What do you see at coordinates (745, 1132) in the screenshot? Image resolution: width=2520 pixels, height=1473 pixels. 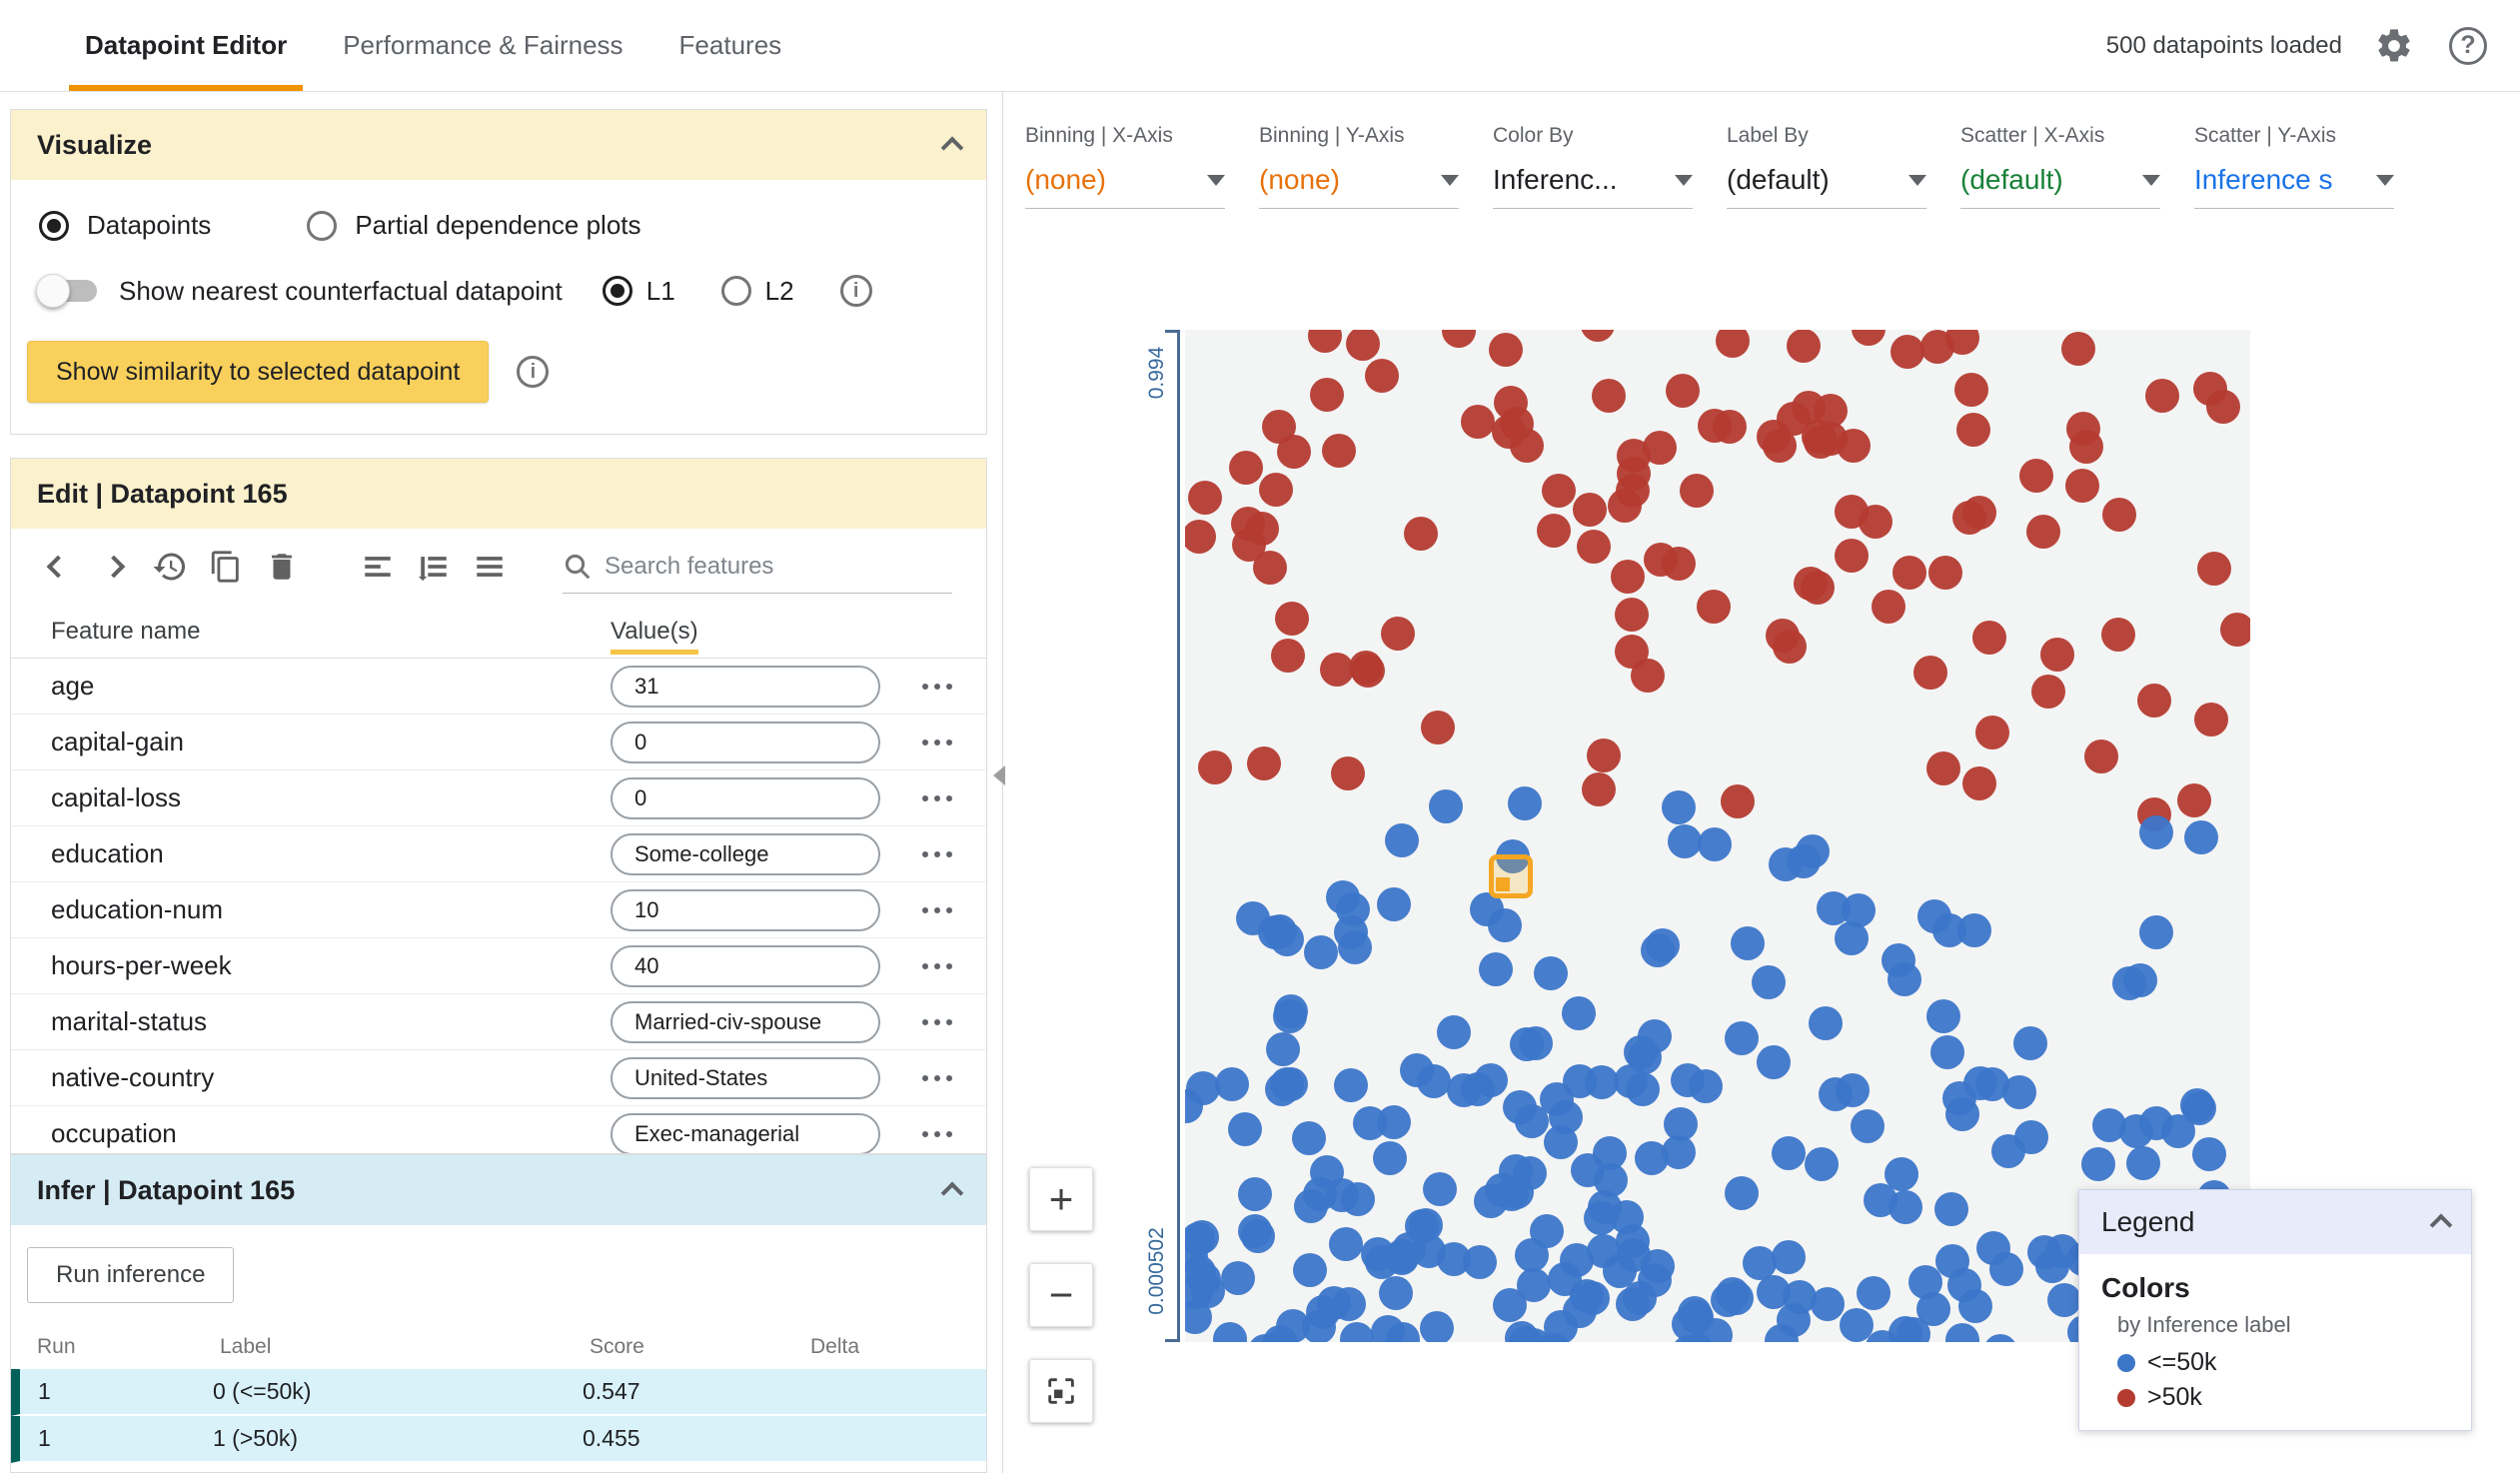 I see `feature-value-input: Exec-managerial` at bounding box center [745, 1132].